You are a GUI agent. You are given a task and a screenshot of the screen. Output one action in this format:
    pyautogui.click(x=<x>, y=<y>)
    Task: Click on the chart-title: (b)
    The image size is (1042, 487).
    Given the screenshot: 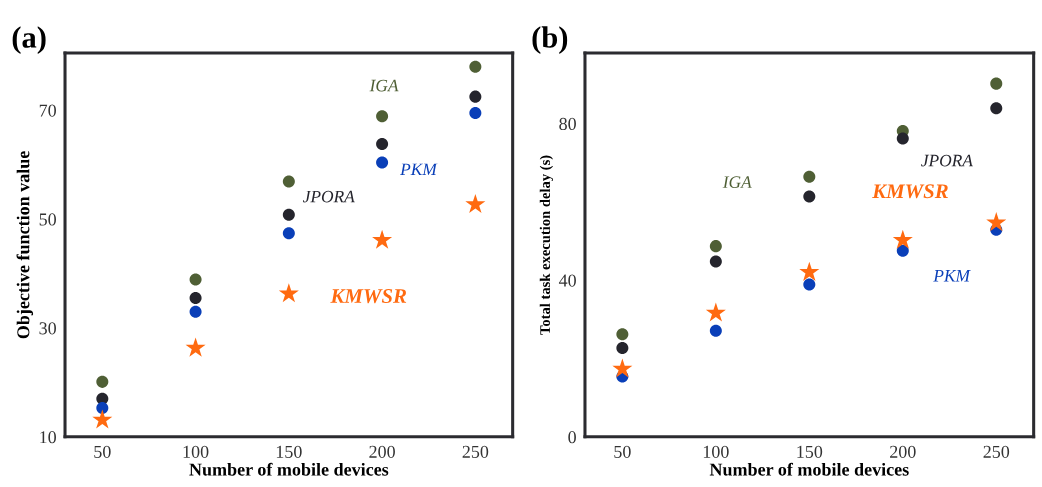 What is the action you would take?
    pyautogui.click(x=550, y=40)
    